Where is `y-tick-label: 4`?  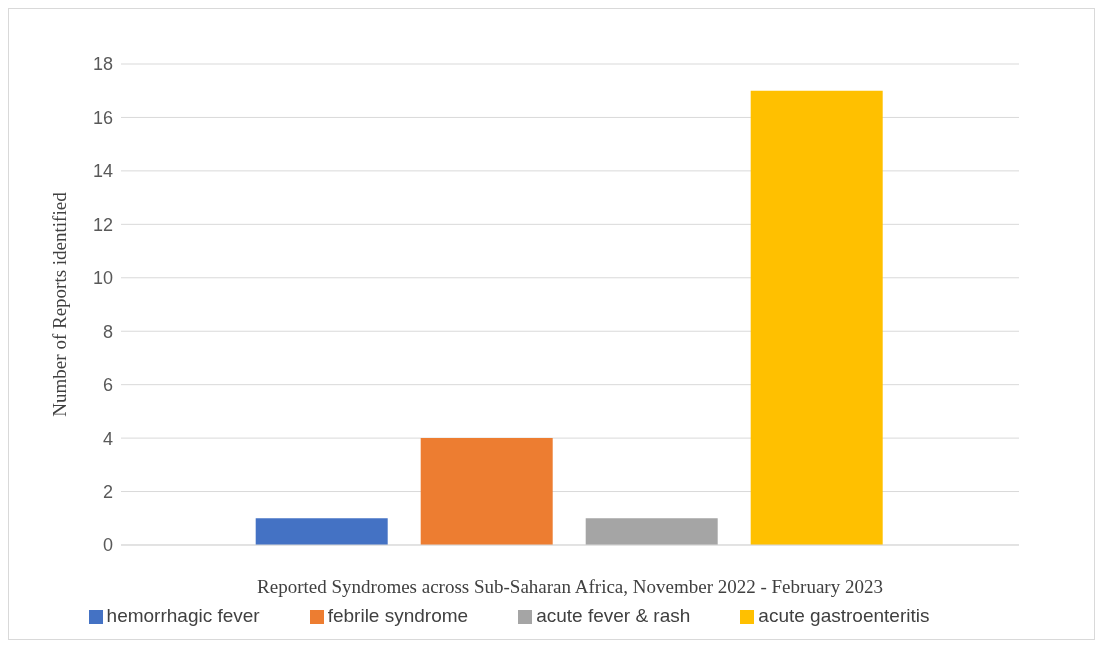
y-tick-label: 4 is located at coordinates (107, 438).